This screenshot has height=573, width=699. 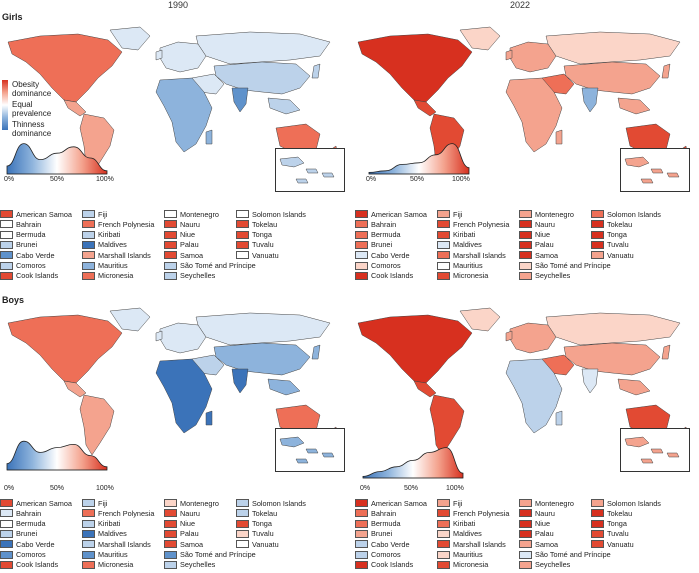 I want to click on island-legend-item: Micronesia, so click(x=462, y=276).